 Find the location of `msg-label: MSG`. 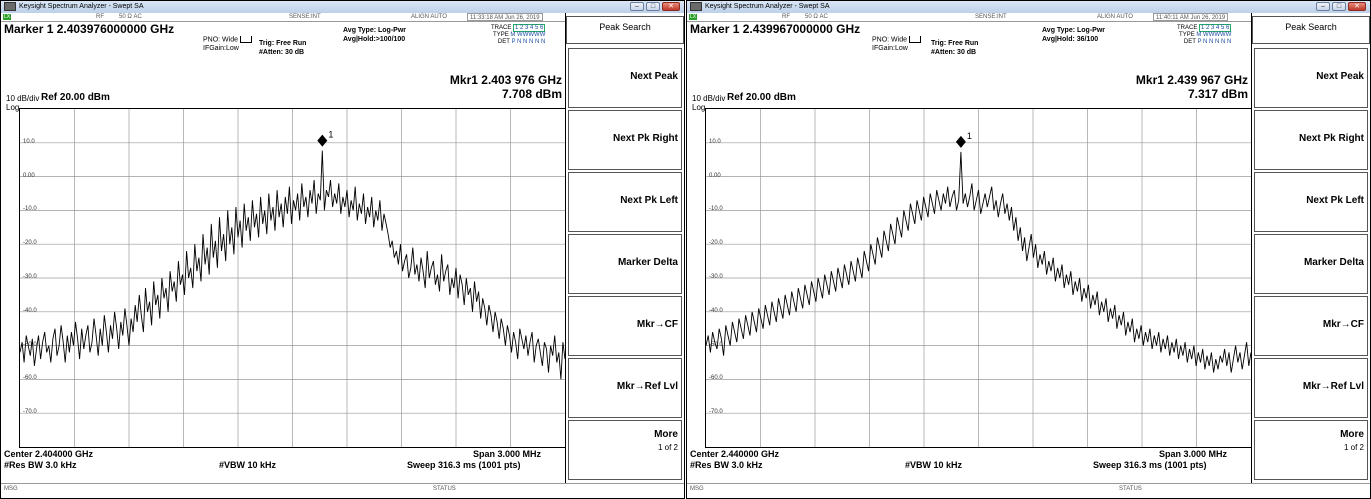

msg-label: MSG is located at coordinates (11, 489).